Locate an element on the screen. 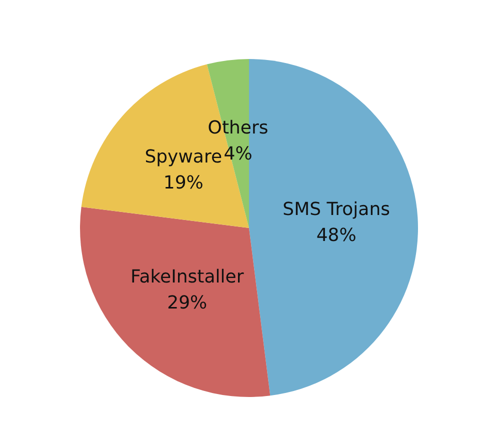 The width and height of the screenshot is (484, 423). slice-label: FakeInstaller is located at coordinates (187, 277).